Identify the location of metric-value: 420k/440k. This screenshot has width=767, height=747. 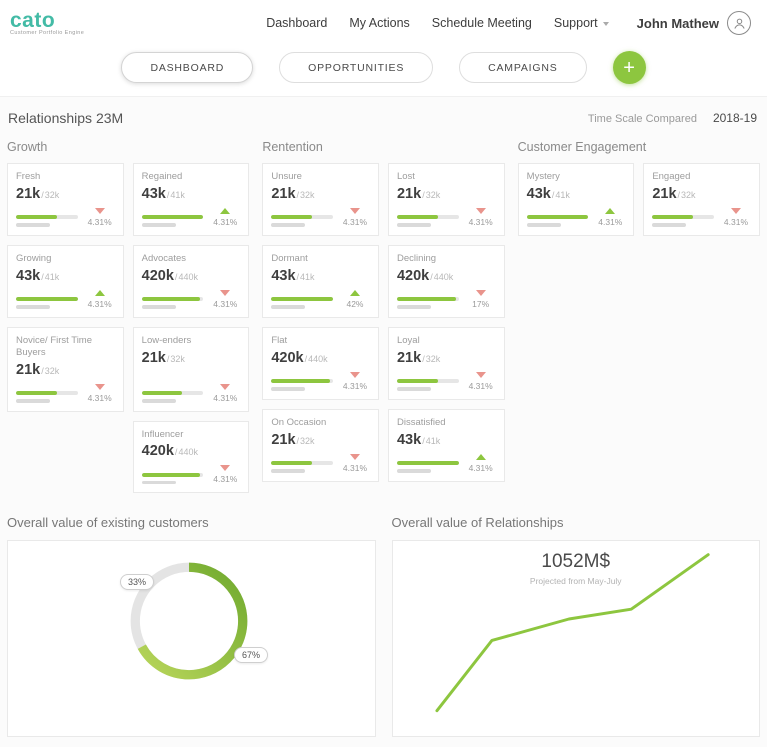
(425, 275).